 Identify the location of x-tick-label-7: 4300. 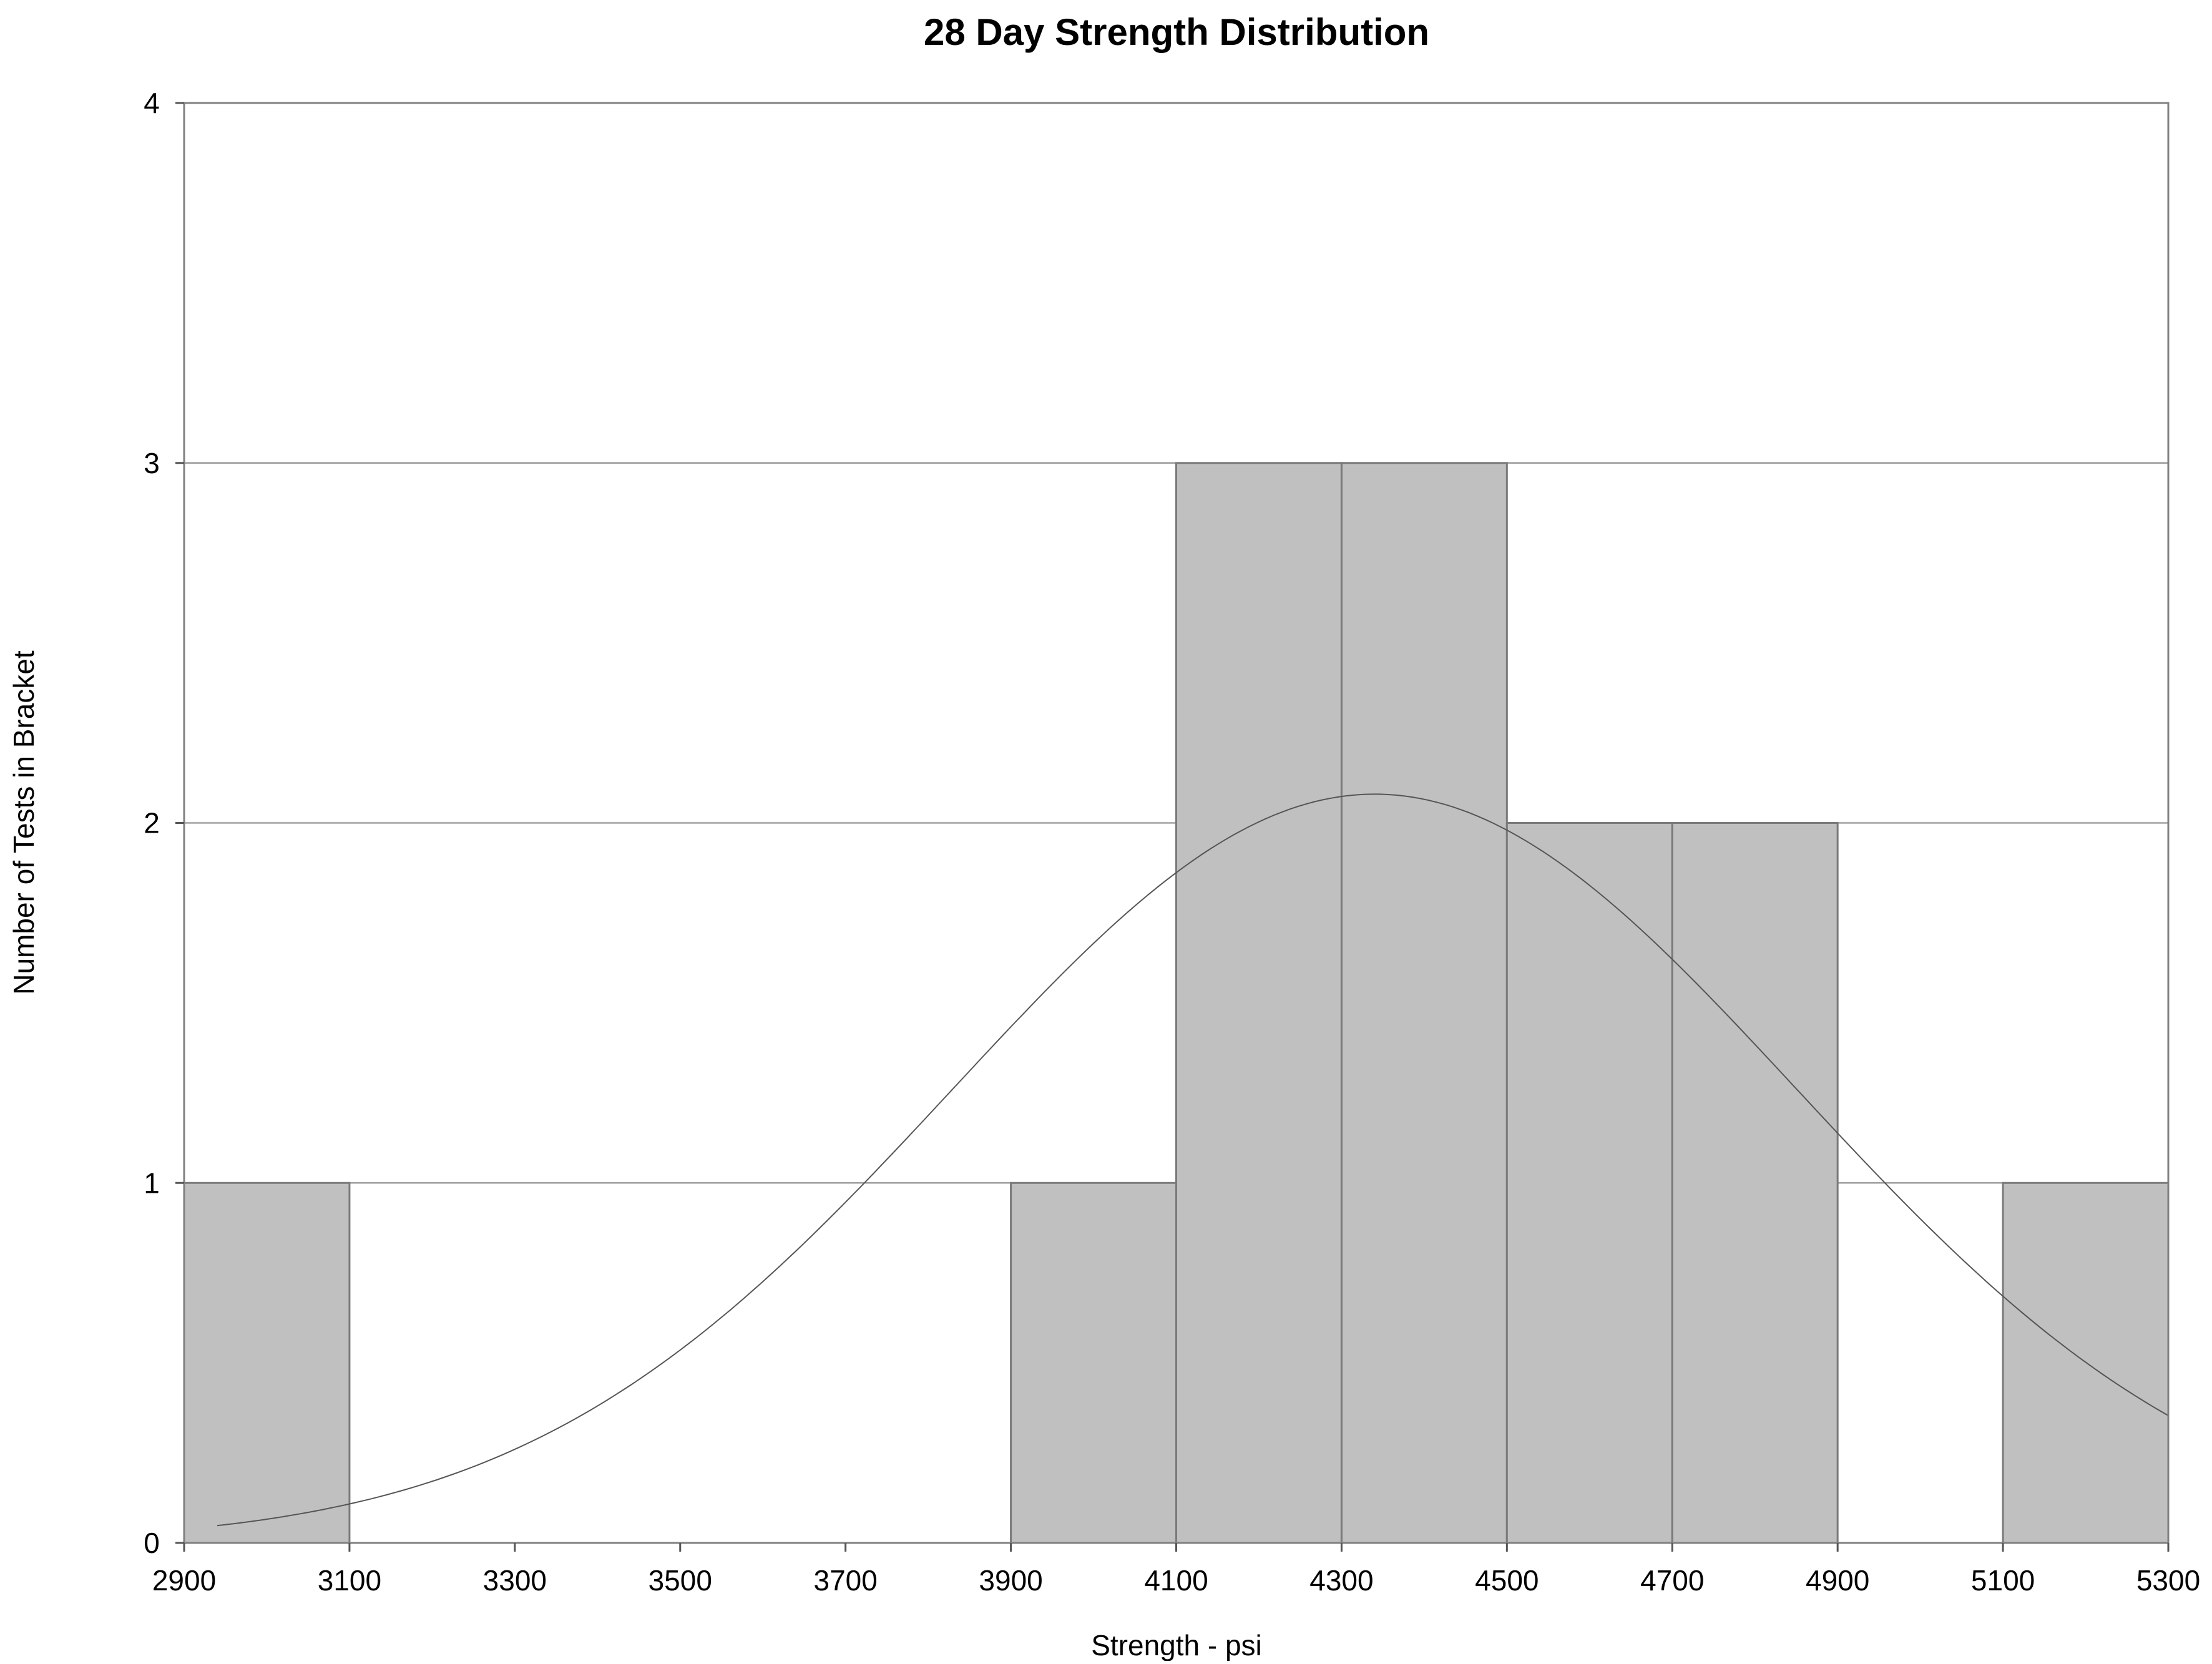
(1341, 1580).